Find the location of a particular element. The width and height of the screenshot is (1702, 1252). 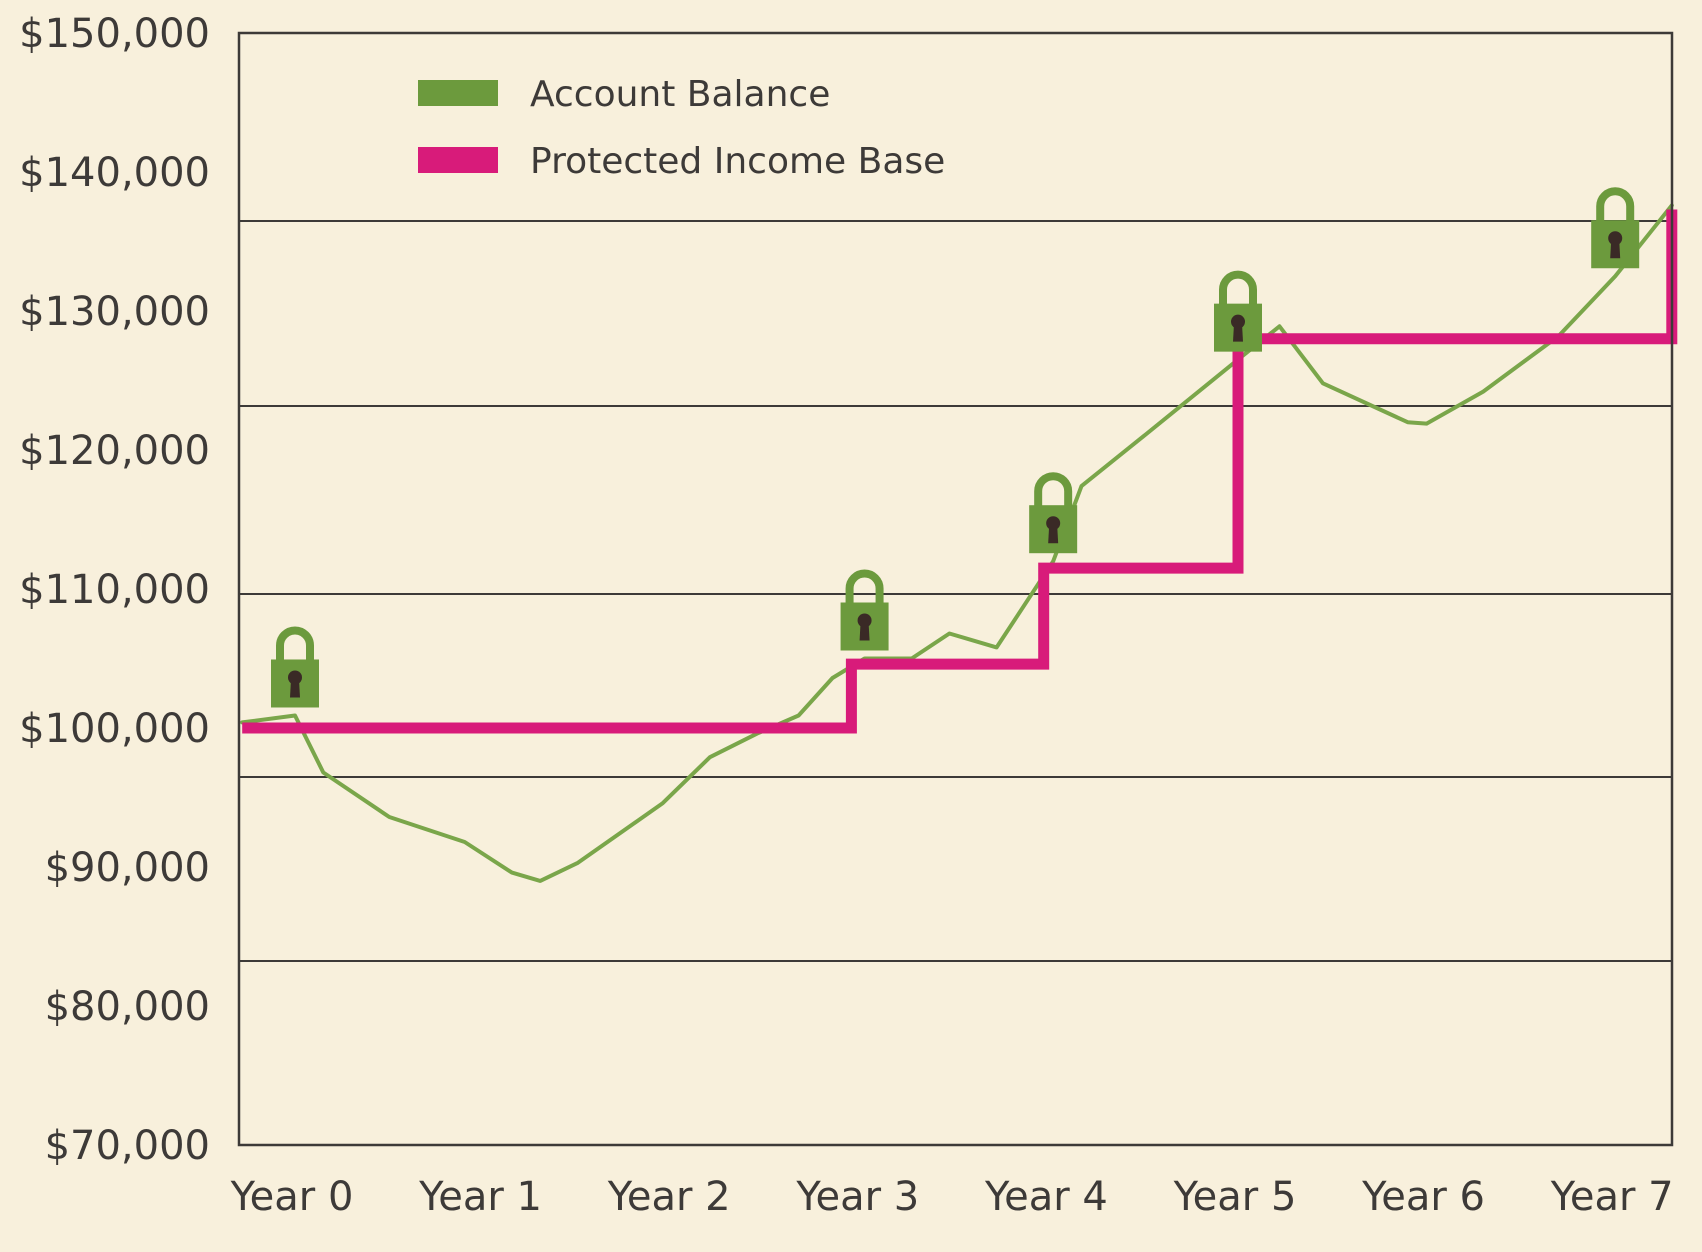

y-tick-label: $90,000 is located at coordinates (127, 868).